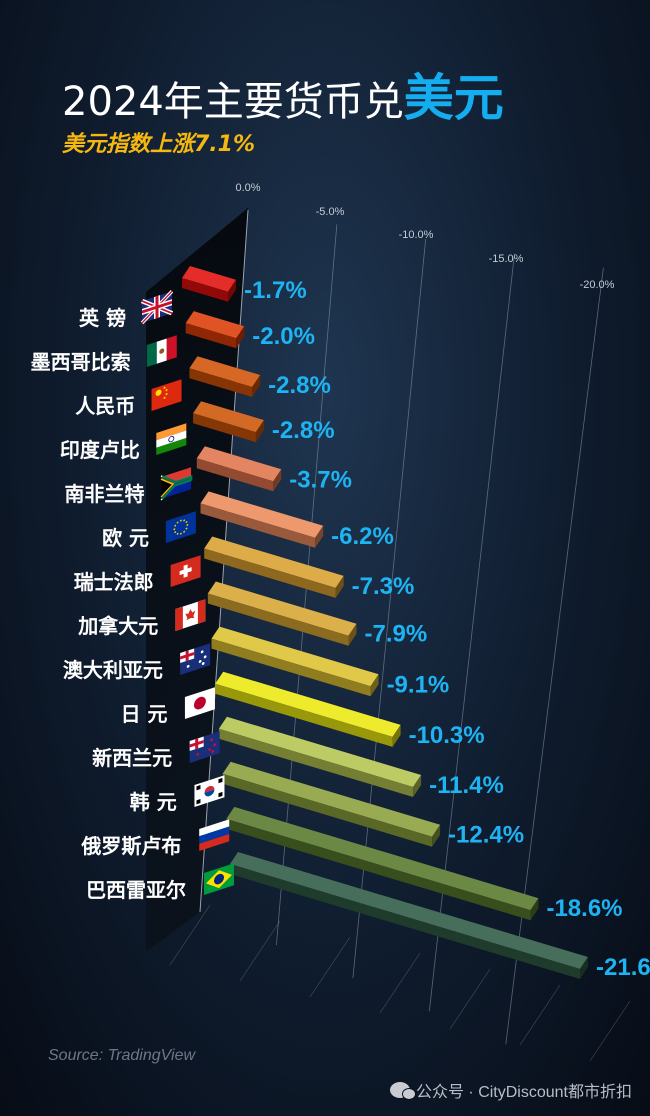  Describe the element at coordinates (584, 908) in the screenshot. I see `value-label: -18.6%` at that location.